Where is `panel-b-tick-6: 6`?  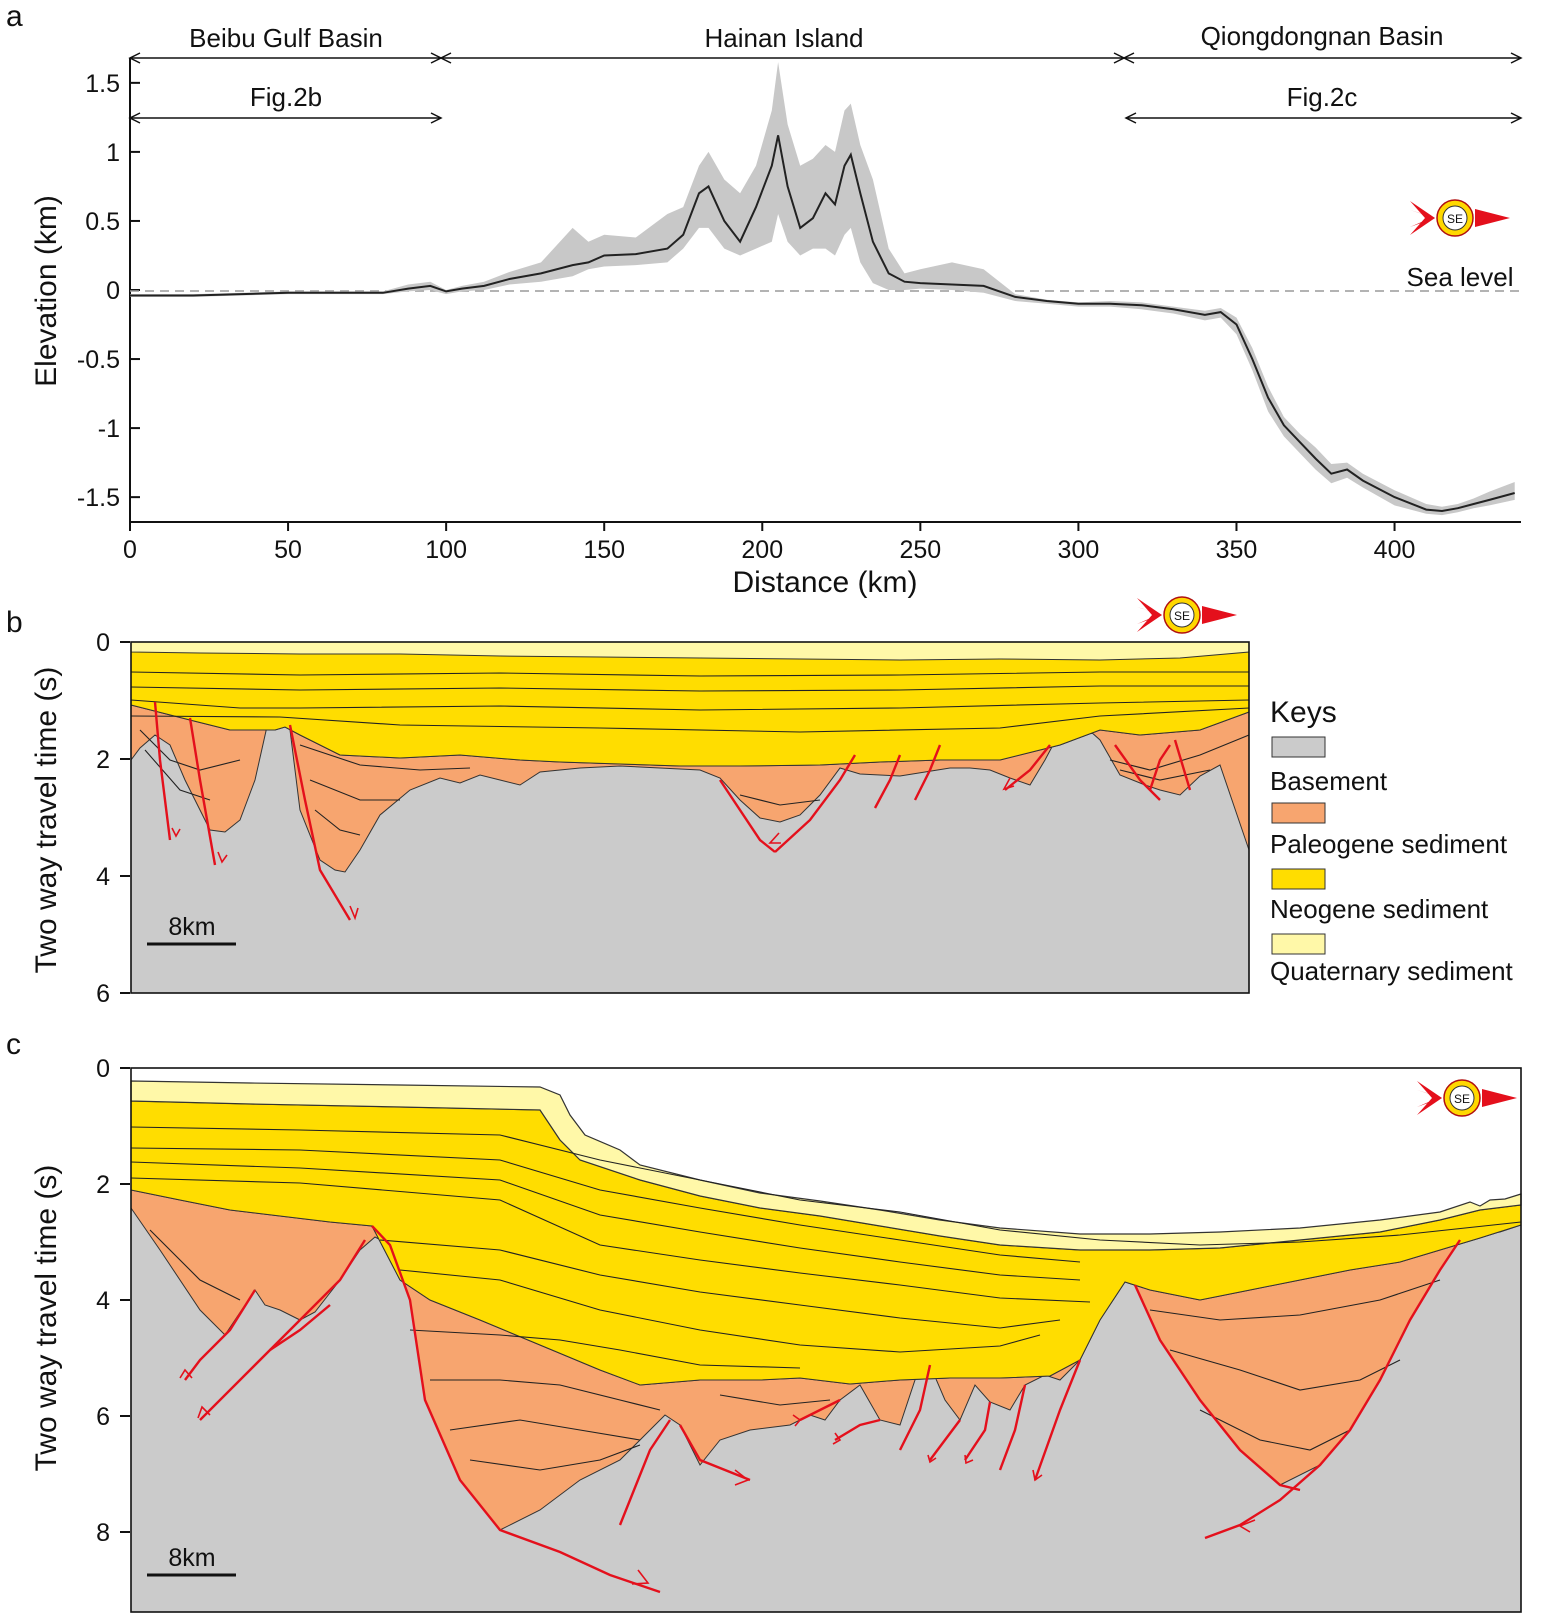
panel-b-tick-6: 6 is located at coordinates (103, 994).